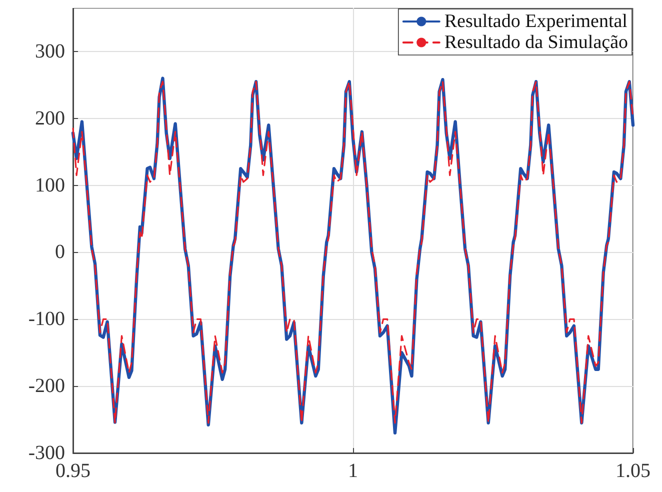 Image resolution: width=662 pixels, height=492 pixels. I want to click on x-tick-label: 1.05, so click(633, 471).